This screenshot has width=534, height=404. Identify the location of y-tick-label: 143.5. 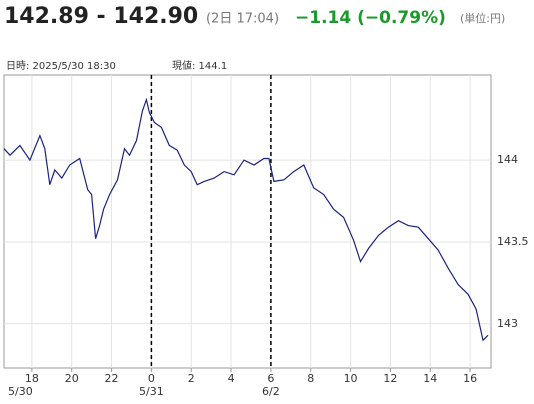
(513, 241).